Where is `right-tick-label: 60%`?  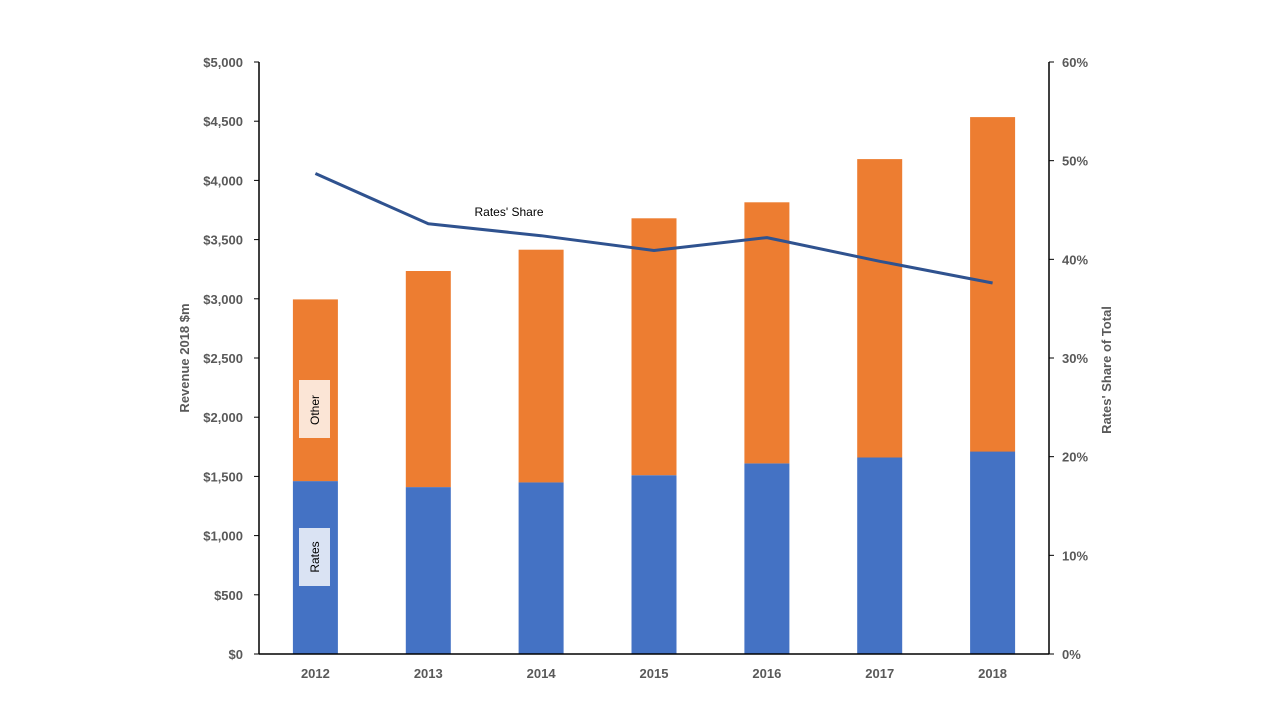 right-tick-label: 60% is located at coordinates (1075, 62).